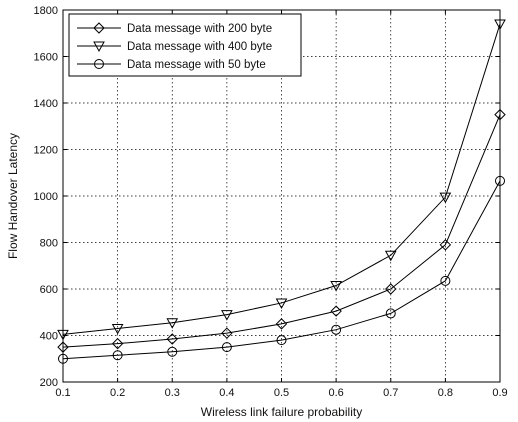  Describe the element at coordinates (199, 47) in the screenshot. I see `legend-label: Data message with 400 byte` at that location.